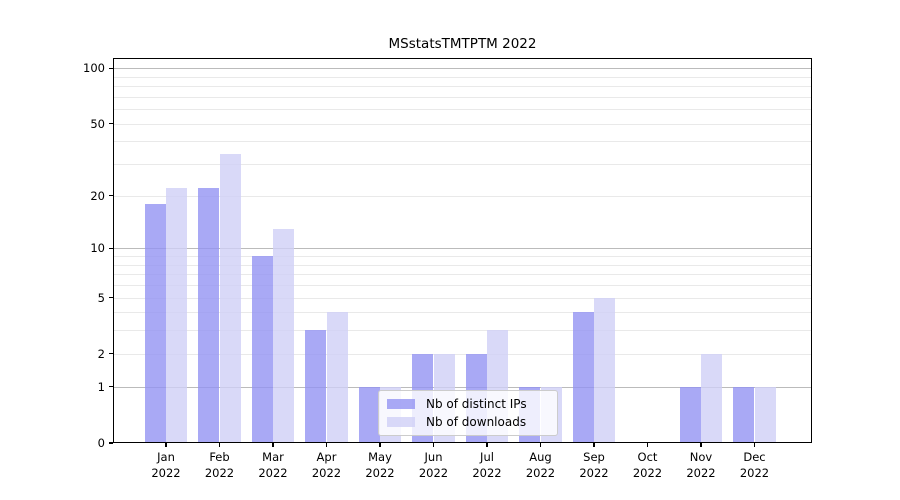  I want to click on bar-dec-downloads, so click(765, 414).